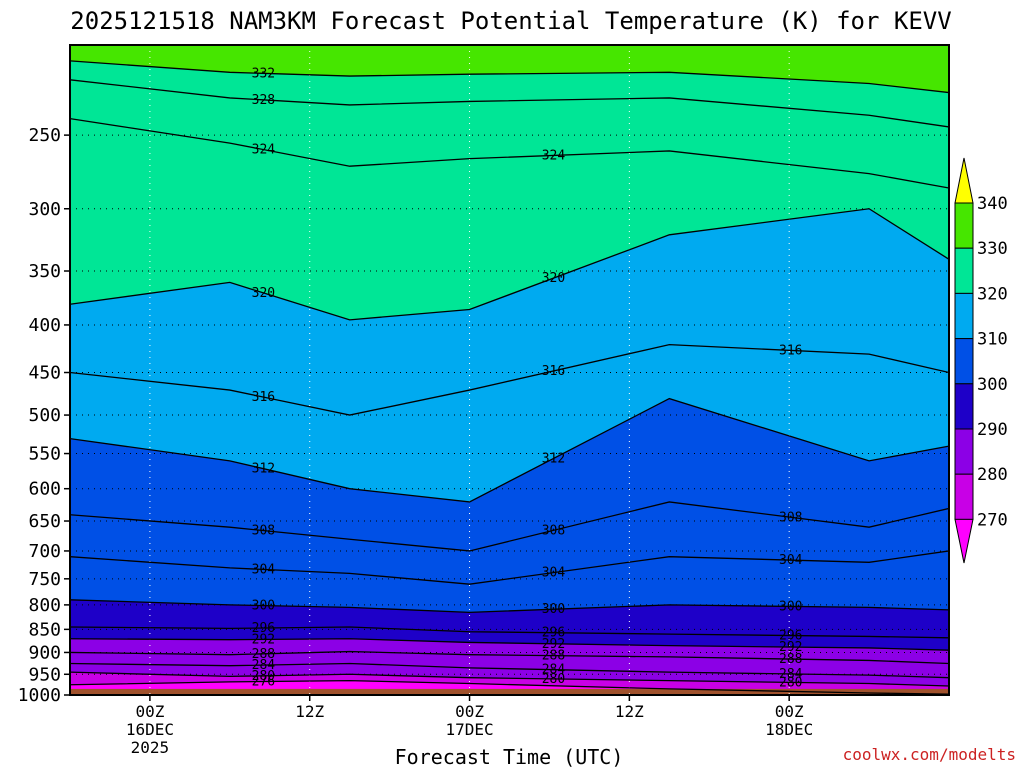 The image size is (1024, 768). Describe the element at coordinates (44, 415) in the screenshot. I see `y-tick-label-500: 500` at that location.